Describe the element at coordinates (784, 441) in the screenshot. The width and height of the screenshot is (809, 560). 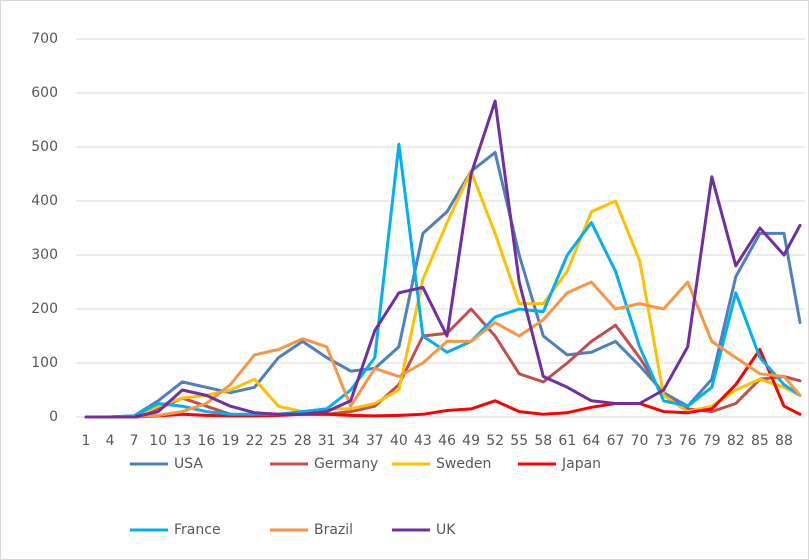
I see `x-tick-label: 88` at that location.